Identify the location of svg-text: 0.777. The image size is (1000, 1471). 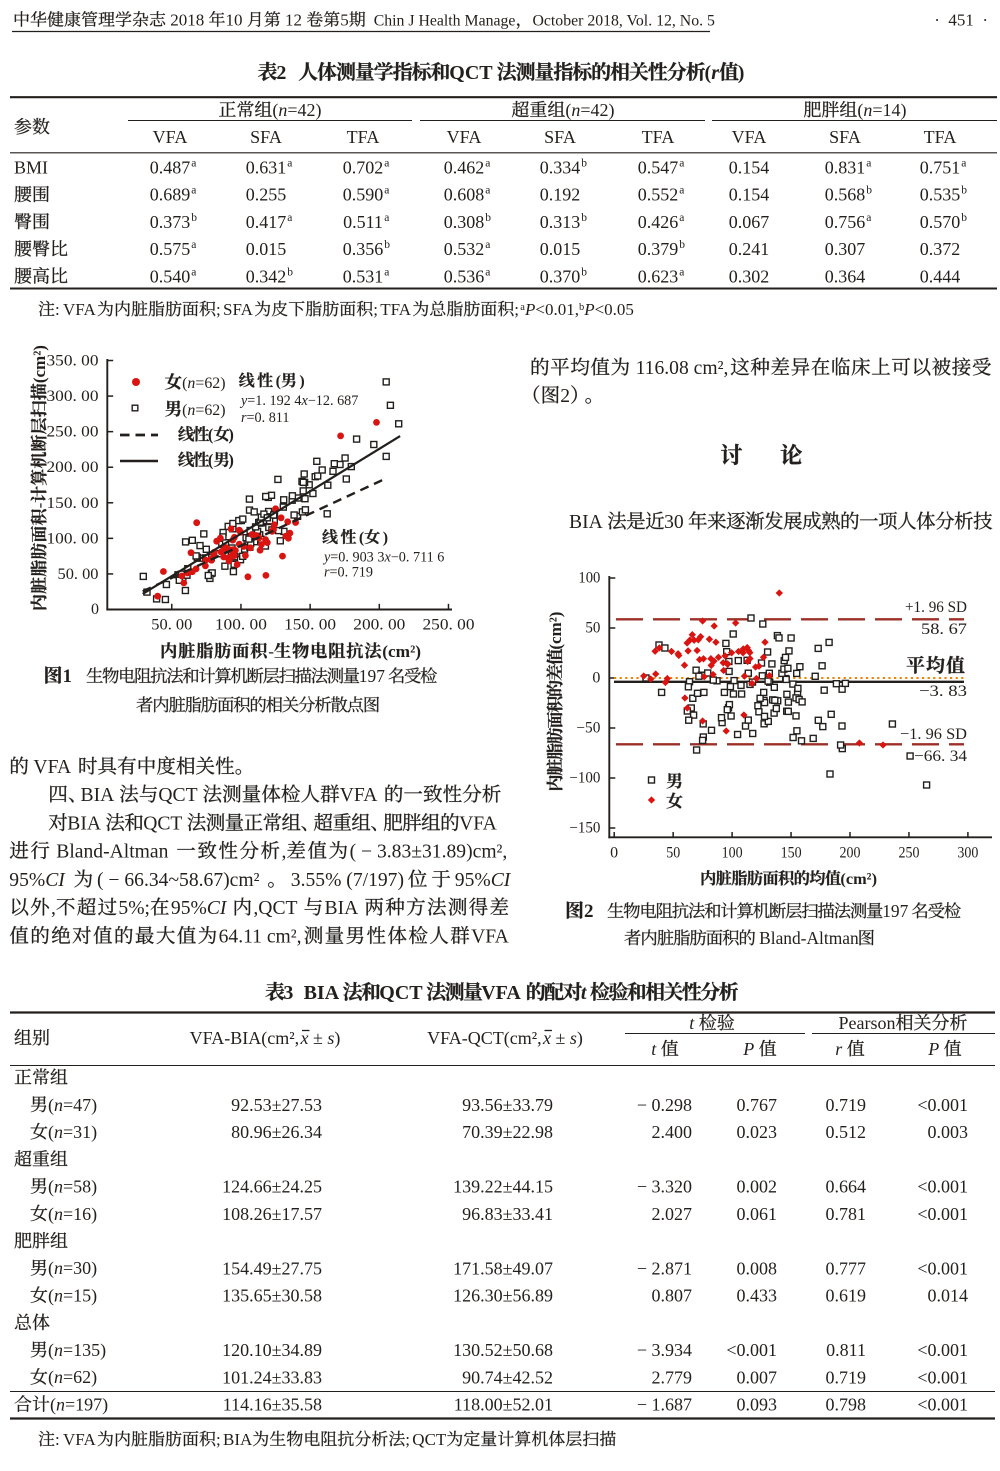
(846, 1268).